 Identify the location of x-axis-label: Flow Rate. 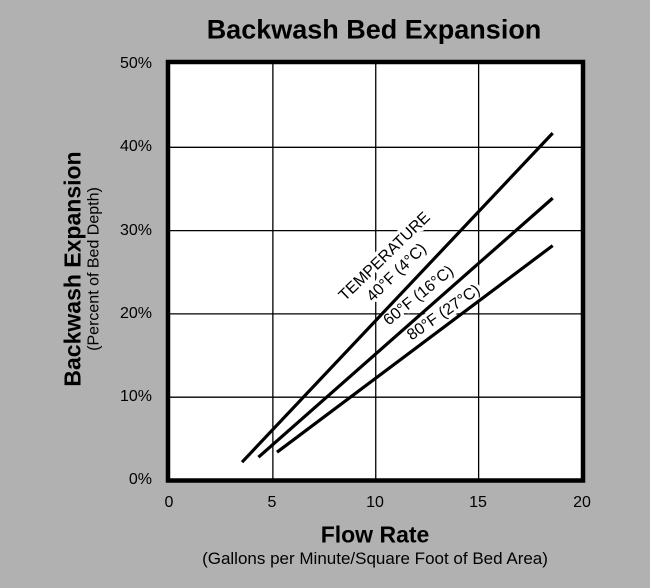
(375, 534).